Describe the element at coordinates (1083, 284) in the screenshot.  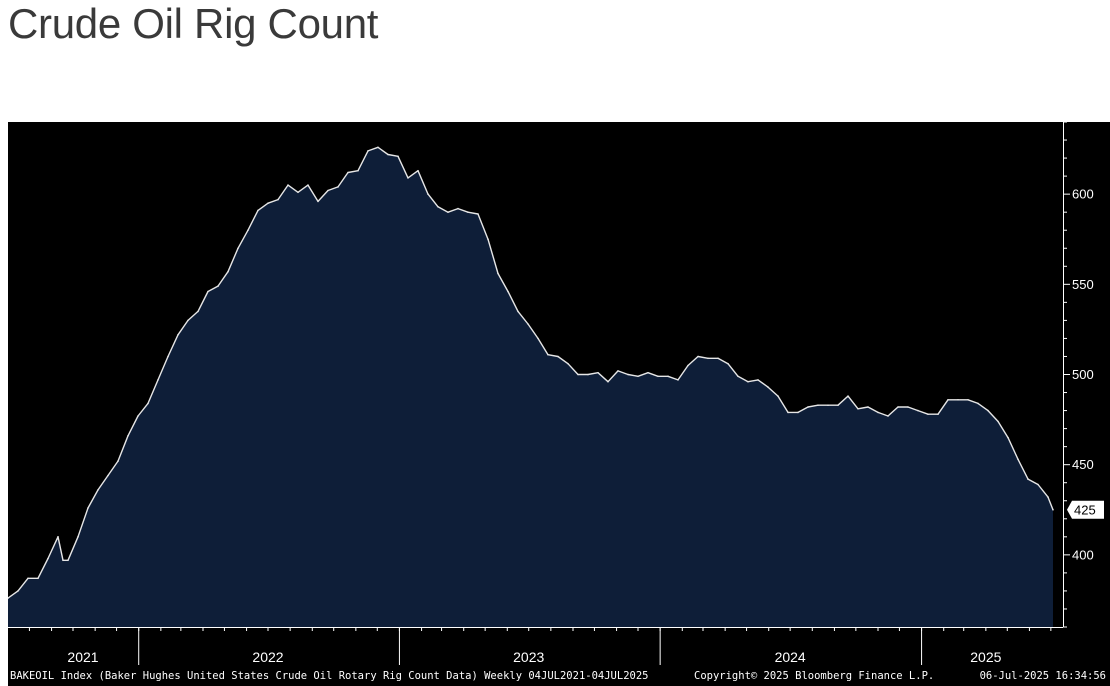
I see `y-tick-label: 550` at that location.